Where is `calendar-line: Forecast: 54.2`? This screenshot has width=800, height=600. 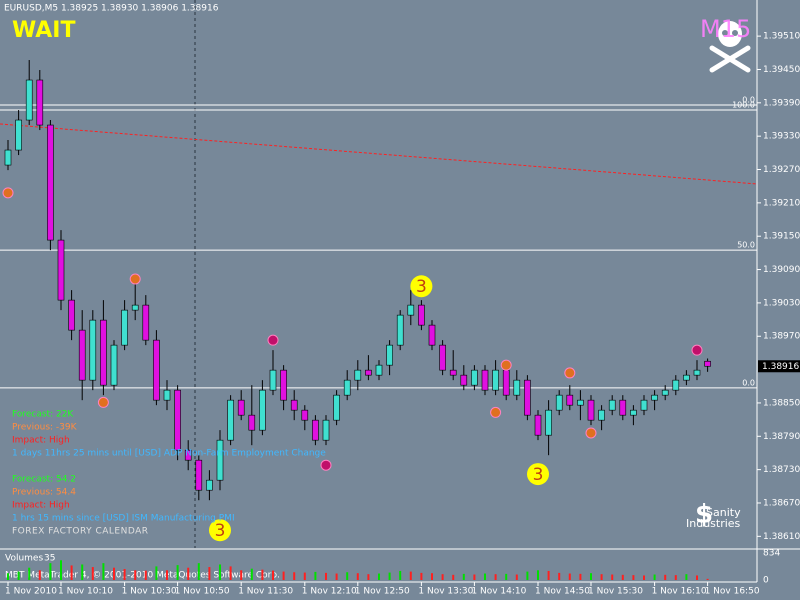 calendar-line: Forecast: 54.2 is located at coordinates (44, 480).